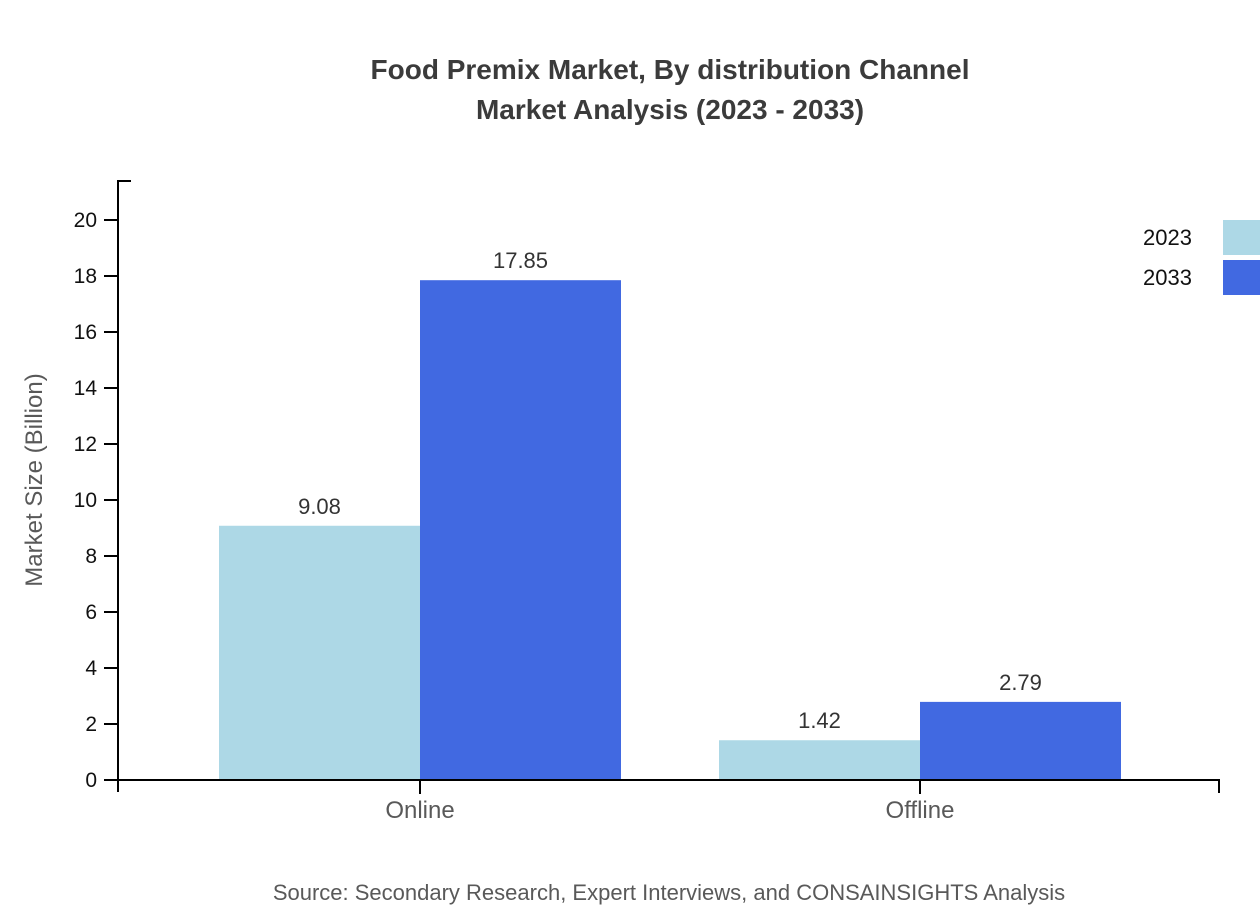 Image resolution: width=1260 pixels, height=920 pixels. I want to click on legend-label-2033: 2033, so click(1167, 277).